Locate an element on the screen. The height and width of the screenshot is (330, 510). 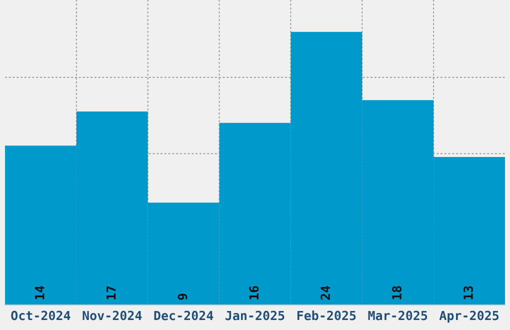
data-label: 16 is located at coordinates (254, 293).